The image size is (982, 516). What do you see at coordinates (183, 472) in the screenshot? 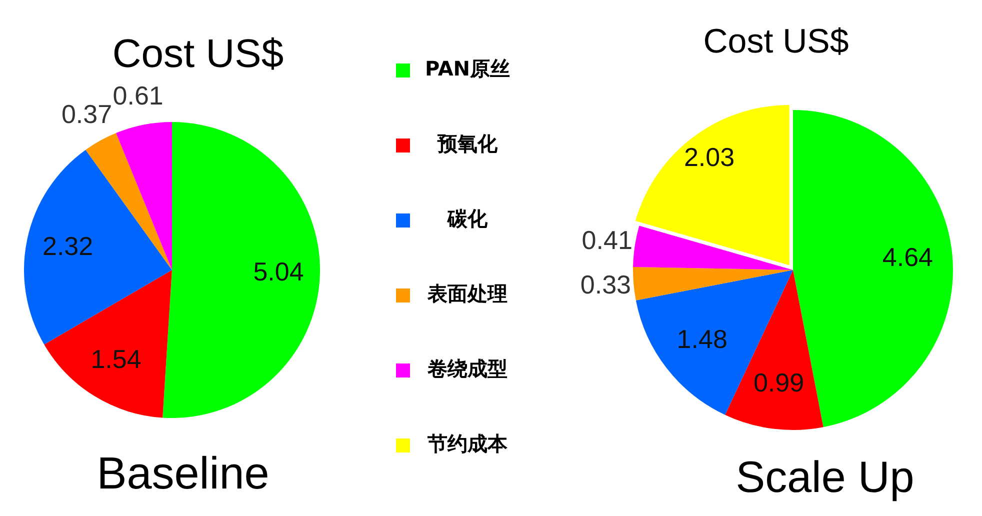
I see `text: Baseline` at bounding box center [183, 472].